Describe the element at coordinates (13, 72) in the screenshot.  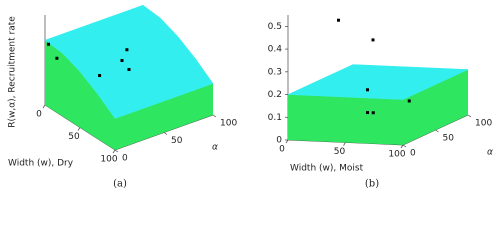
I see `z-axis-label: R(w,α), Recruitment rate` at that location.